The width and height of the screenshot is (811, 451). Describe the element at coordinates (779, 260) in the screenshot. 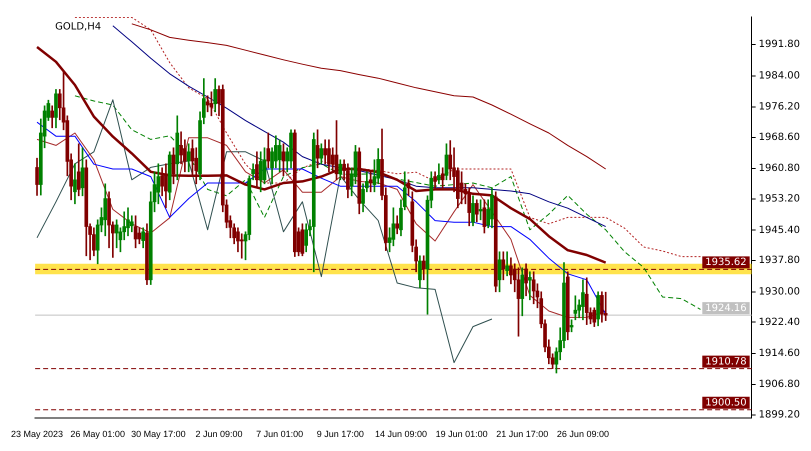

I see `y-tick-label: 1937.80` at that location.